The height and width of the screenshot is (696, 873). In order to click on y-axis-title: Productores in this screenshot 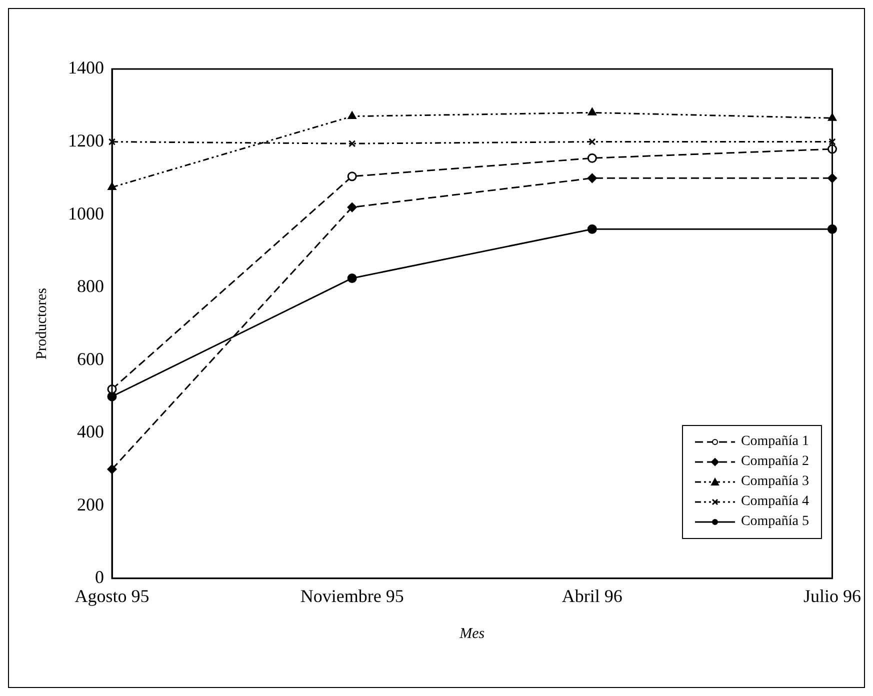, I will do `click(42, 324)`.